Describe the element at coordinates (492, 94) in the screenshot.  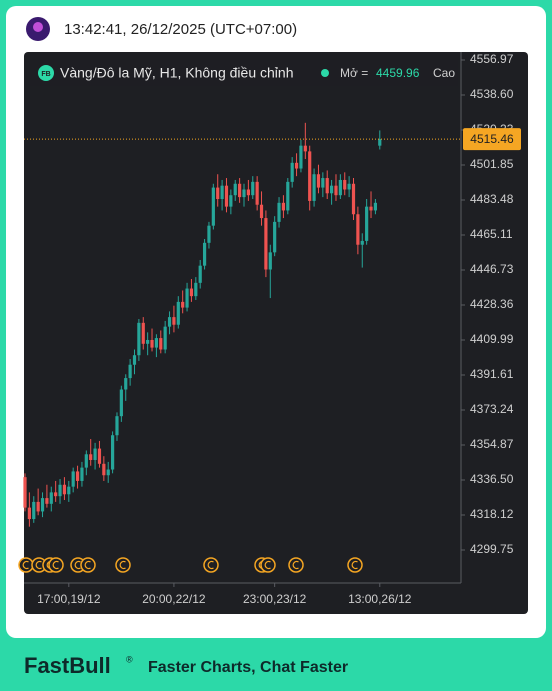
I see `y-tick-label: 4538.60` at that location.